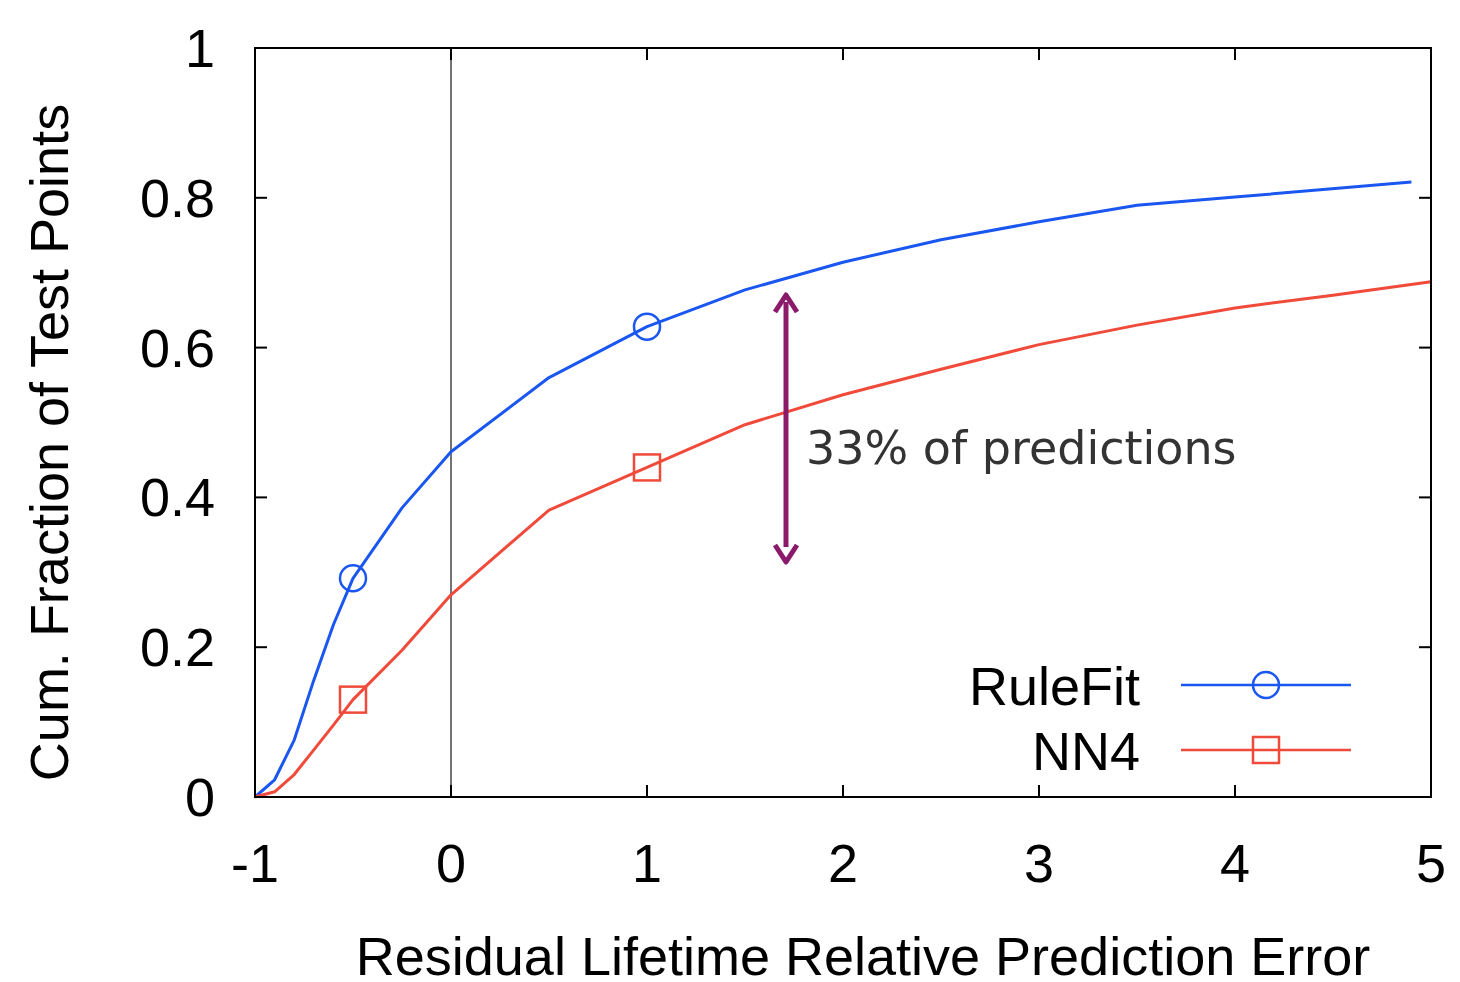  What do you see at coordinates (199, 48) in the screenshot?
I see `y-tick-label: 1` at bounding box center [199, 48].